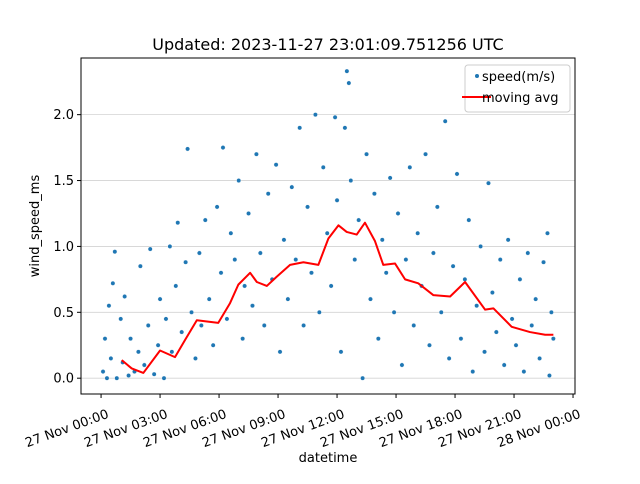 The width and height of the screenshot is (640, 484). I want to click on legend-label-speed: speed(m/s), so click(518, 77).